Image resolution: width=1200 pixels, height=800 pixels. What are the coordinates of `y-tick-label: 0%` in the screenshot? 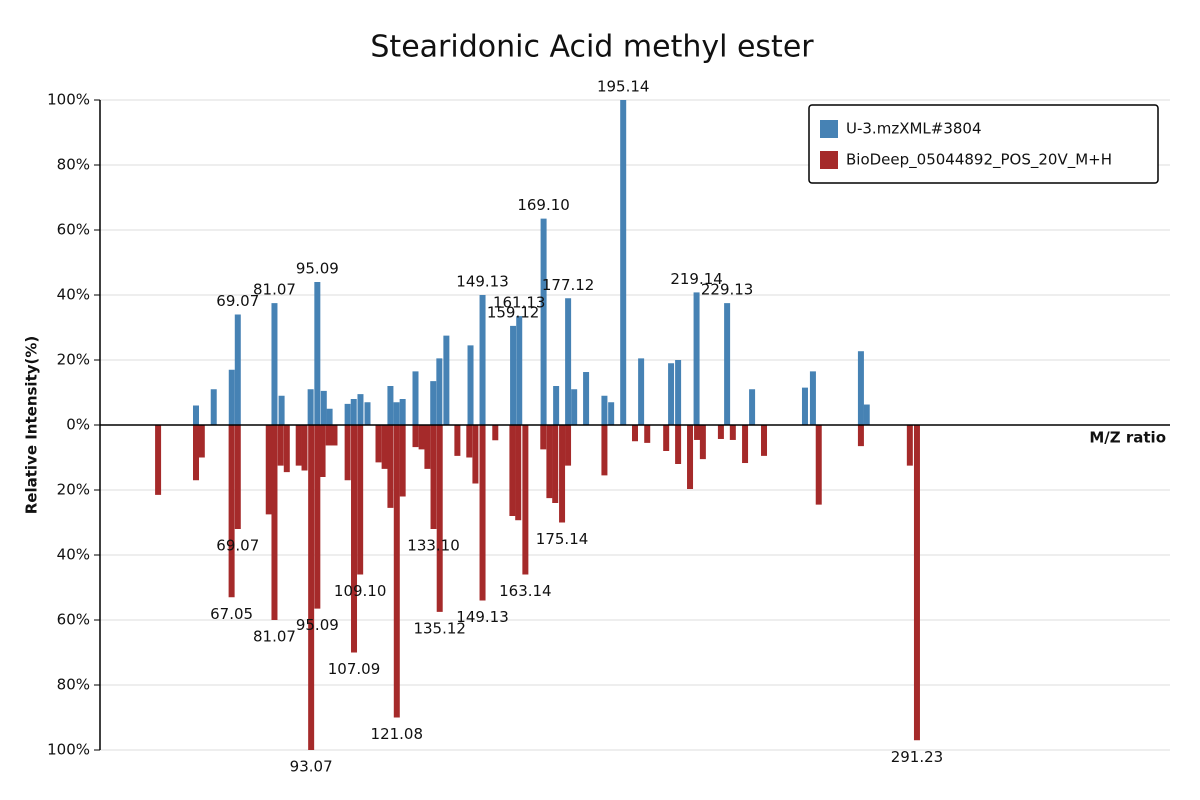 It's located at (78, 425).